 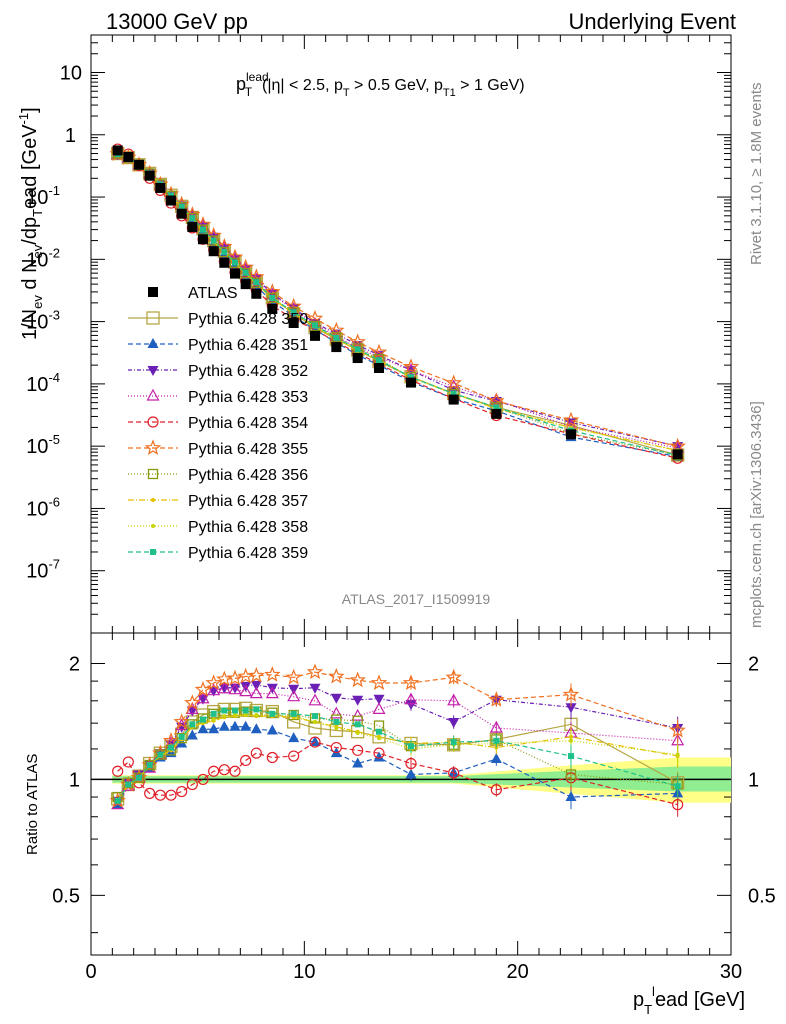 What do you see at coordinates (74, 780) in the screenshot?
I see `ratio-y-tick-label-left: 1` at bounding box center [74, 780].